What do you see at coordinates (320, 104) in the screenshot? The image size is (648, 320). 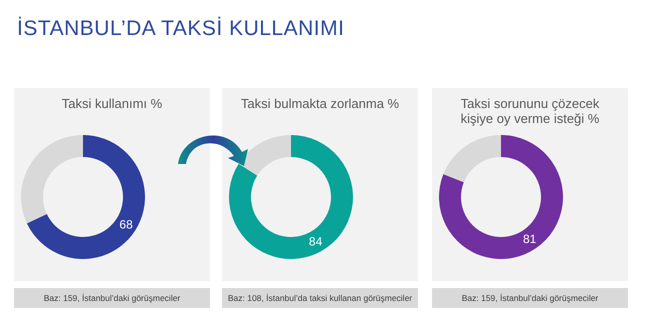 I see `chart-title: Taksi bulmakta zorlanma %` at bounding box center [320, 104].